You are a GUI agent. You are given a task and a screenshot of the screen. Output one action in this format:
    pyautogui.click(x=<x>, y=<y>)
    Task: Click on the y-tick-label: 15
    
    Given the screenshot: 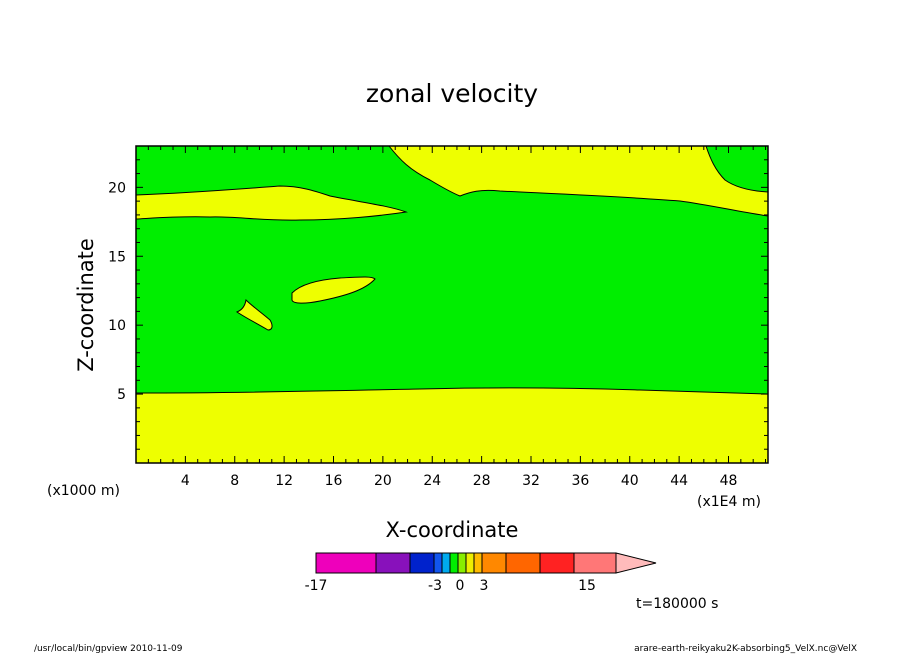 What is the action you would take?
    pyautogui.click(x=117, y=257)
    